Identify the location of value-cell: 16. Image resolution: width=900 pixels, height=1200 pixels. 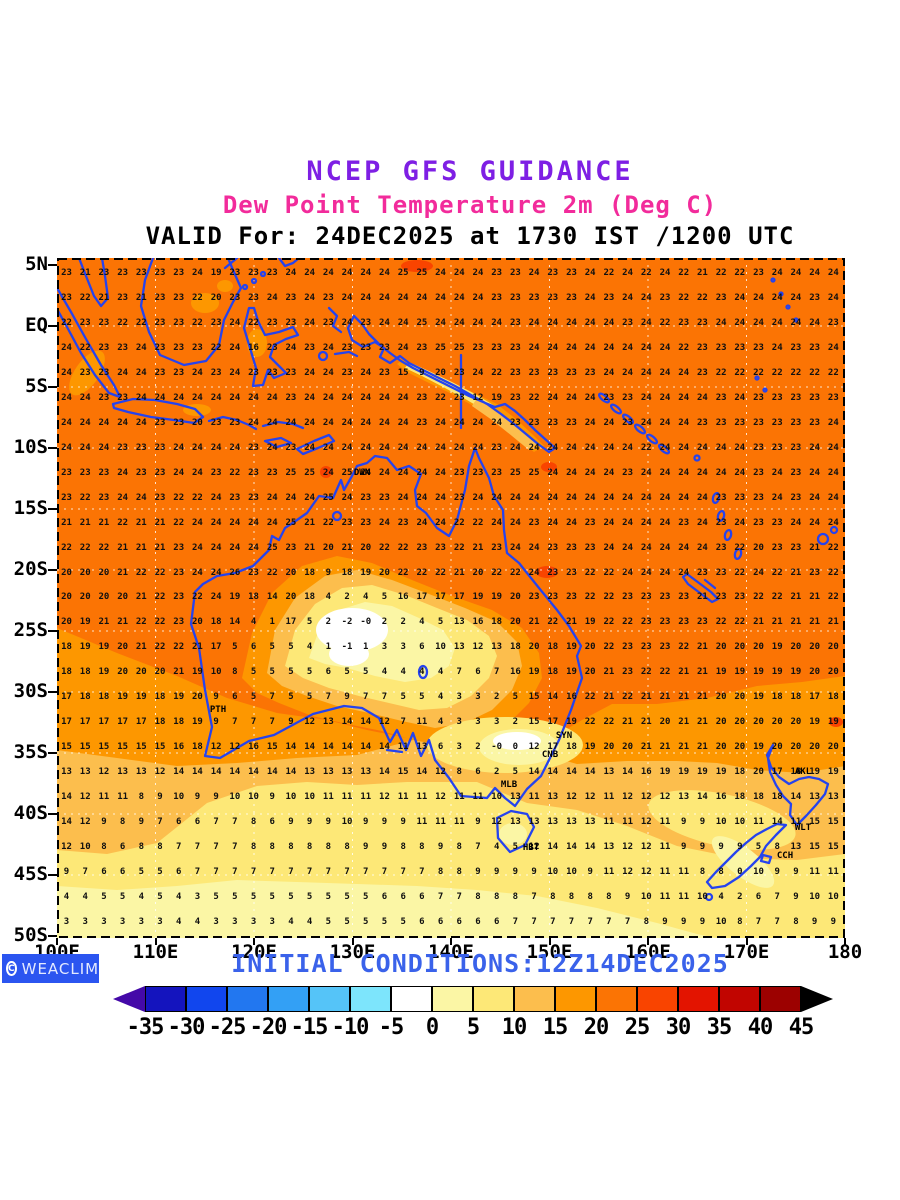
(721, 797).